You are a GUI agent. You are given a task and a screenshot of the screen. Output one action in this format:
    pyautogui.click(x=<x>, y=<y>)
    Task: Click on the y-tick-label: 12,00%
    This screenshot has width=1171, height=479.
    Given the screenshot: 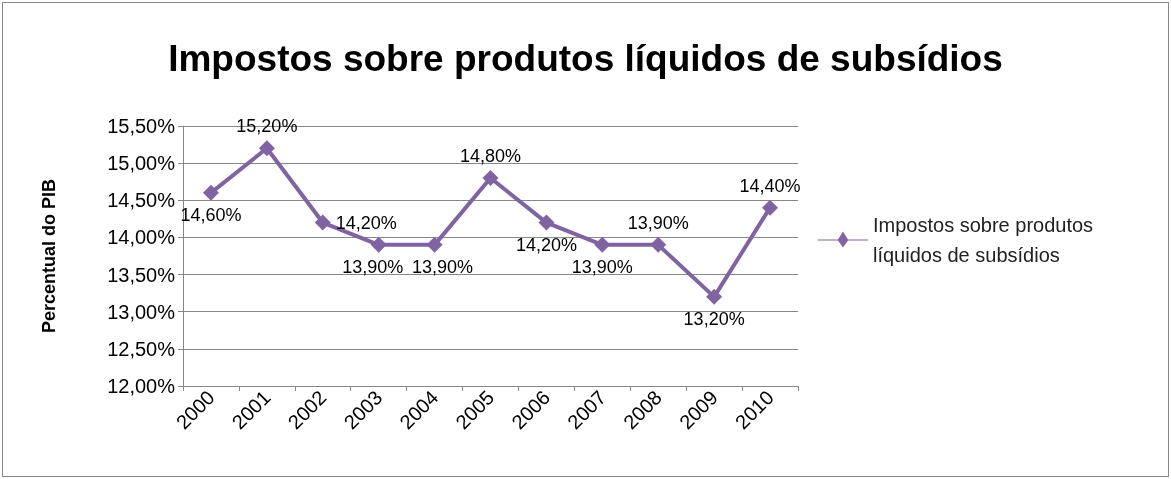 What is the action you would take?
    pyautogui.click(x=141, y=386)
    